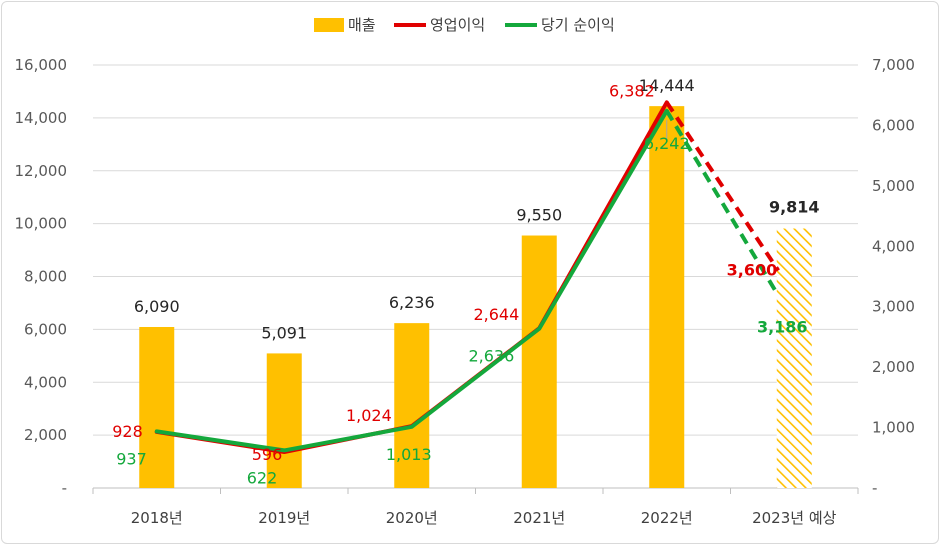 The image size is (940, 545). I want to click on y-left-tick-label: 16,000, so click(41, 65).